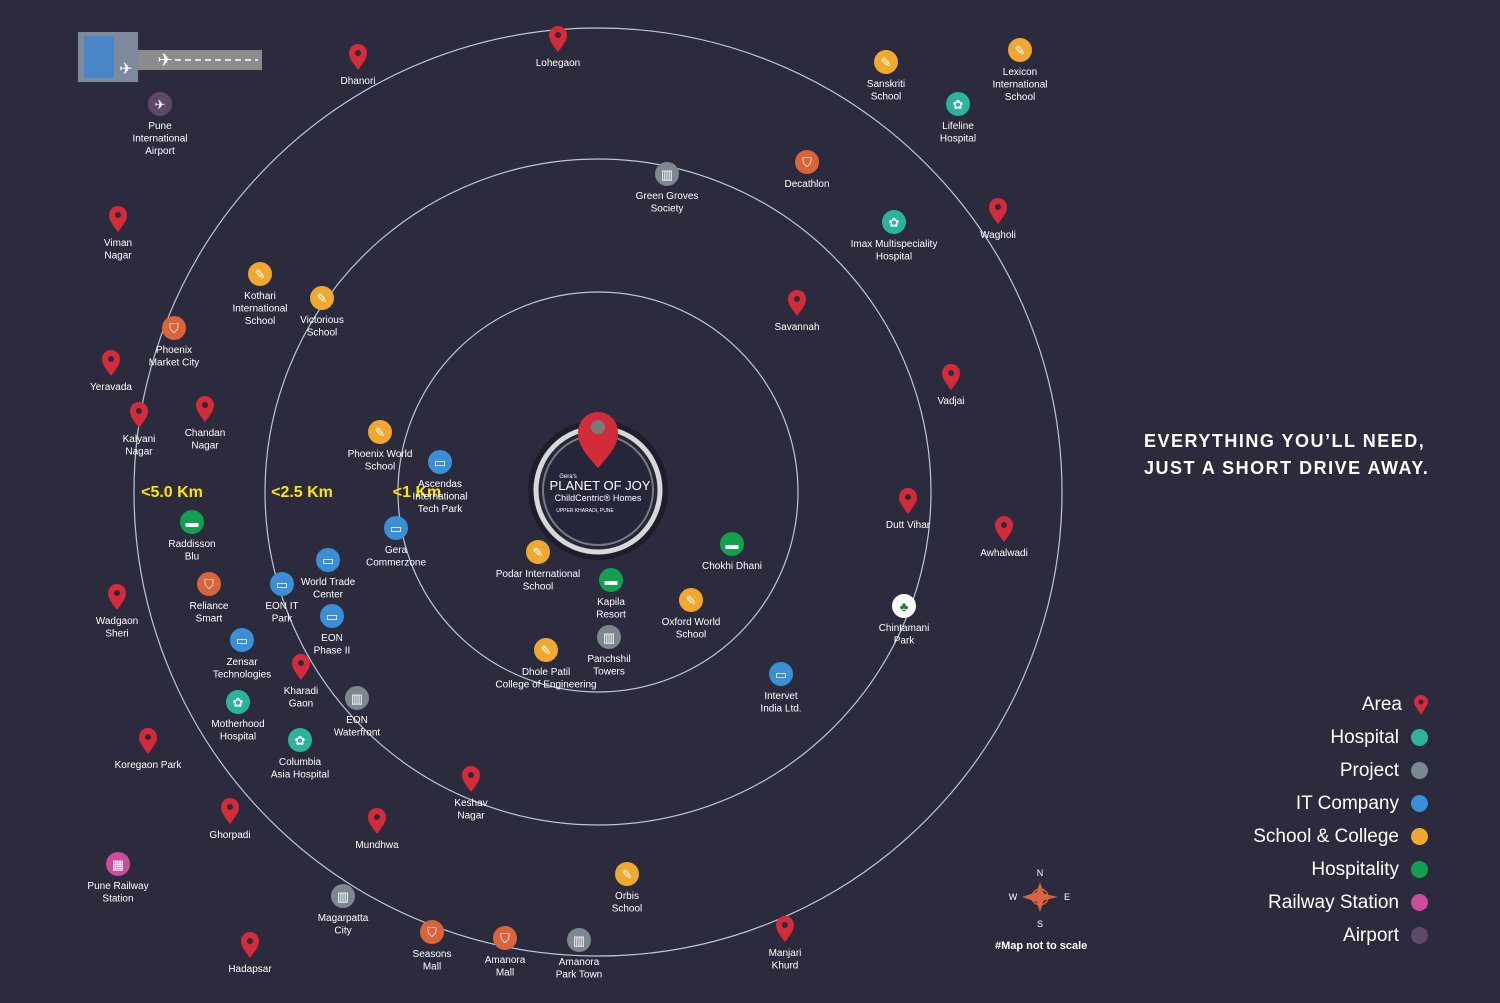  Describe the element at coordinates (471, 794) in the screenshot. I see `place-keshav-nagar: Keshav Nagar` at that location.